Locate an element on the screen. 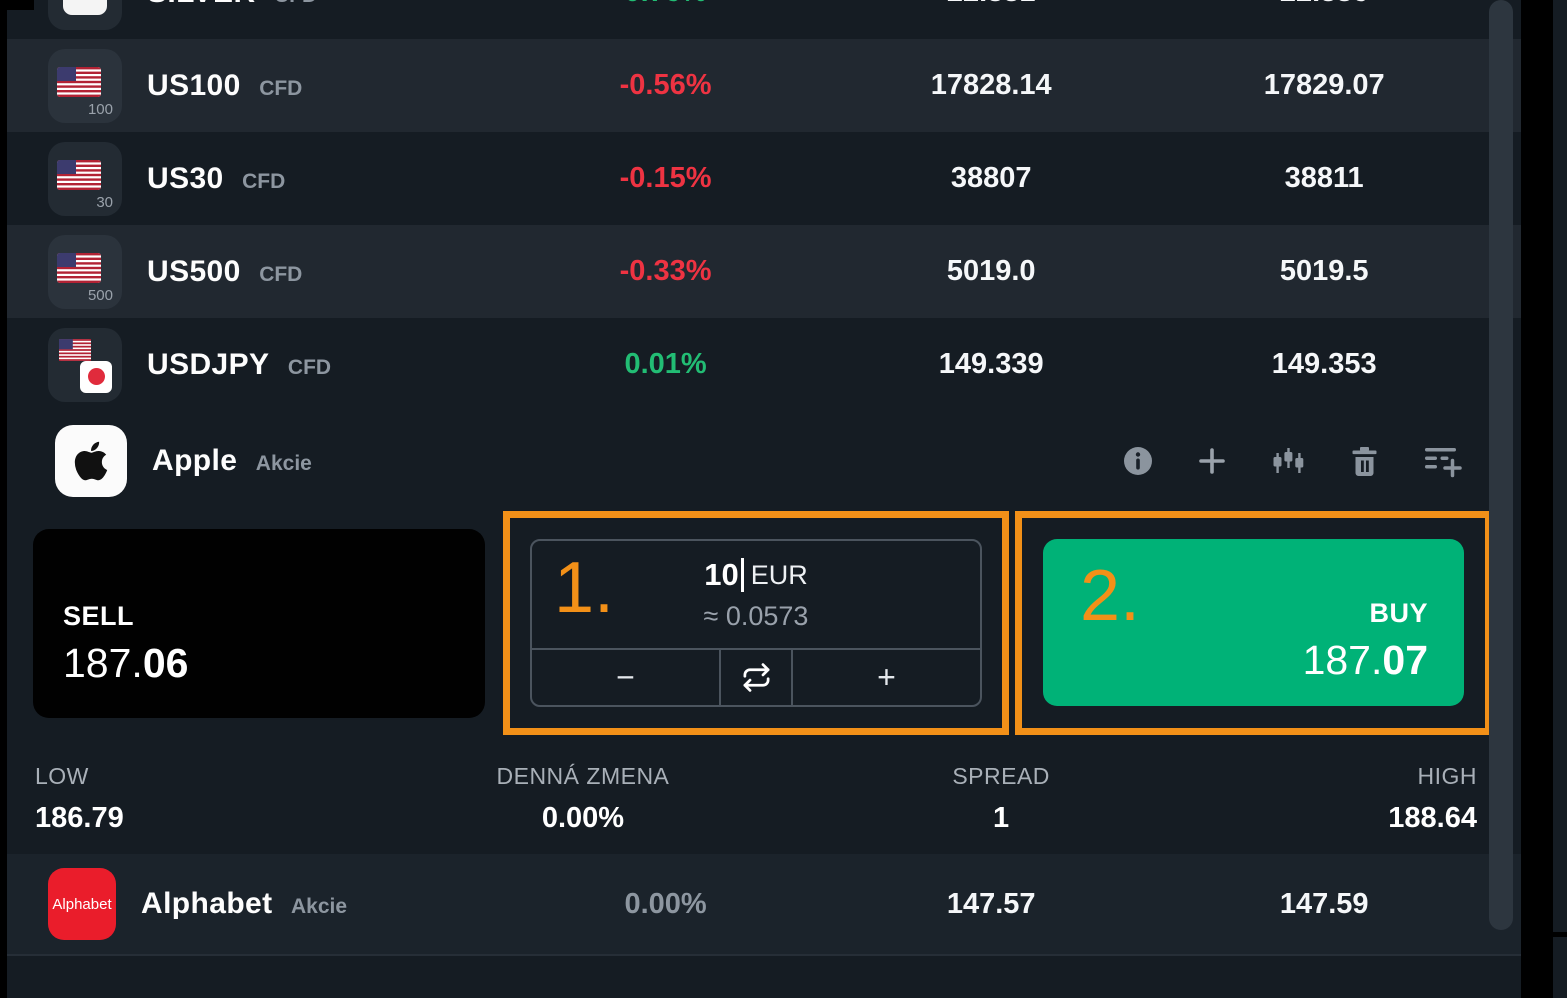 The width and height of the screenshot is (1567, 998). vertical-scrollbar is located at coordinates (1501, 465).